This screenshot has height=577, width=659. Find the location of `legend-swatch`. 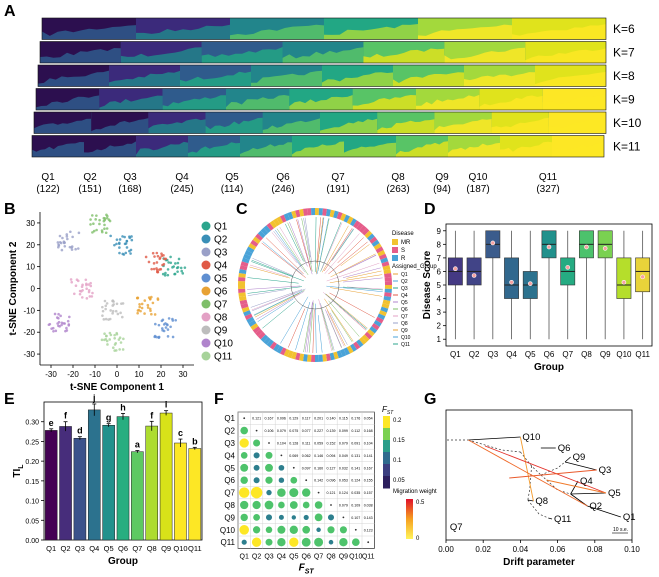

legend-swatch is located at coordinates (206, 252).